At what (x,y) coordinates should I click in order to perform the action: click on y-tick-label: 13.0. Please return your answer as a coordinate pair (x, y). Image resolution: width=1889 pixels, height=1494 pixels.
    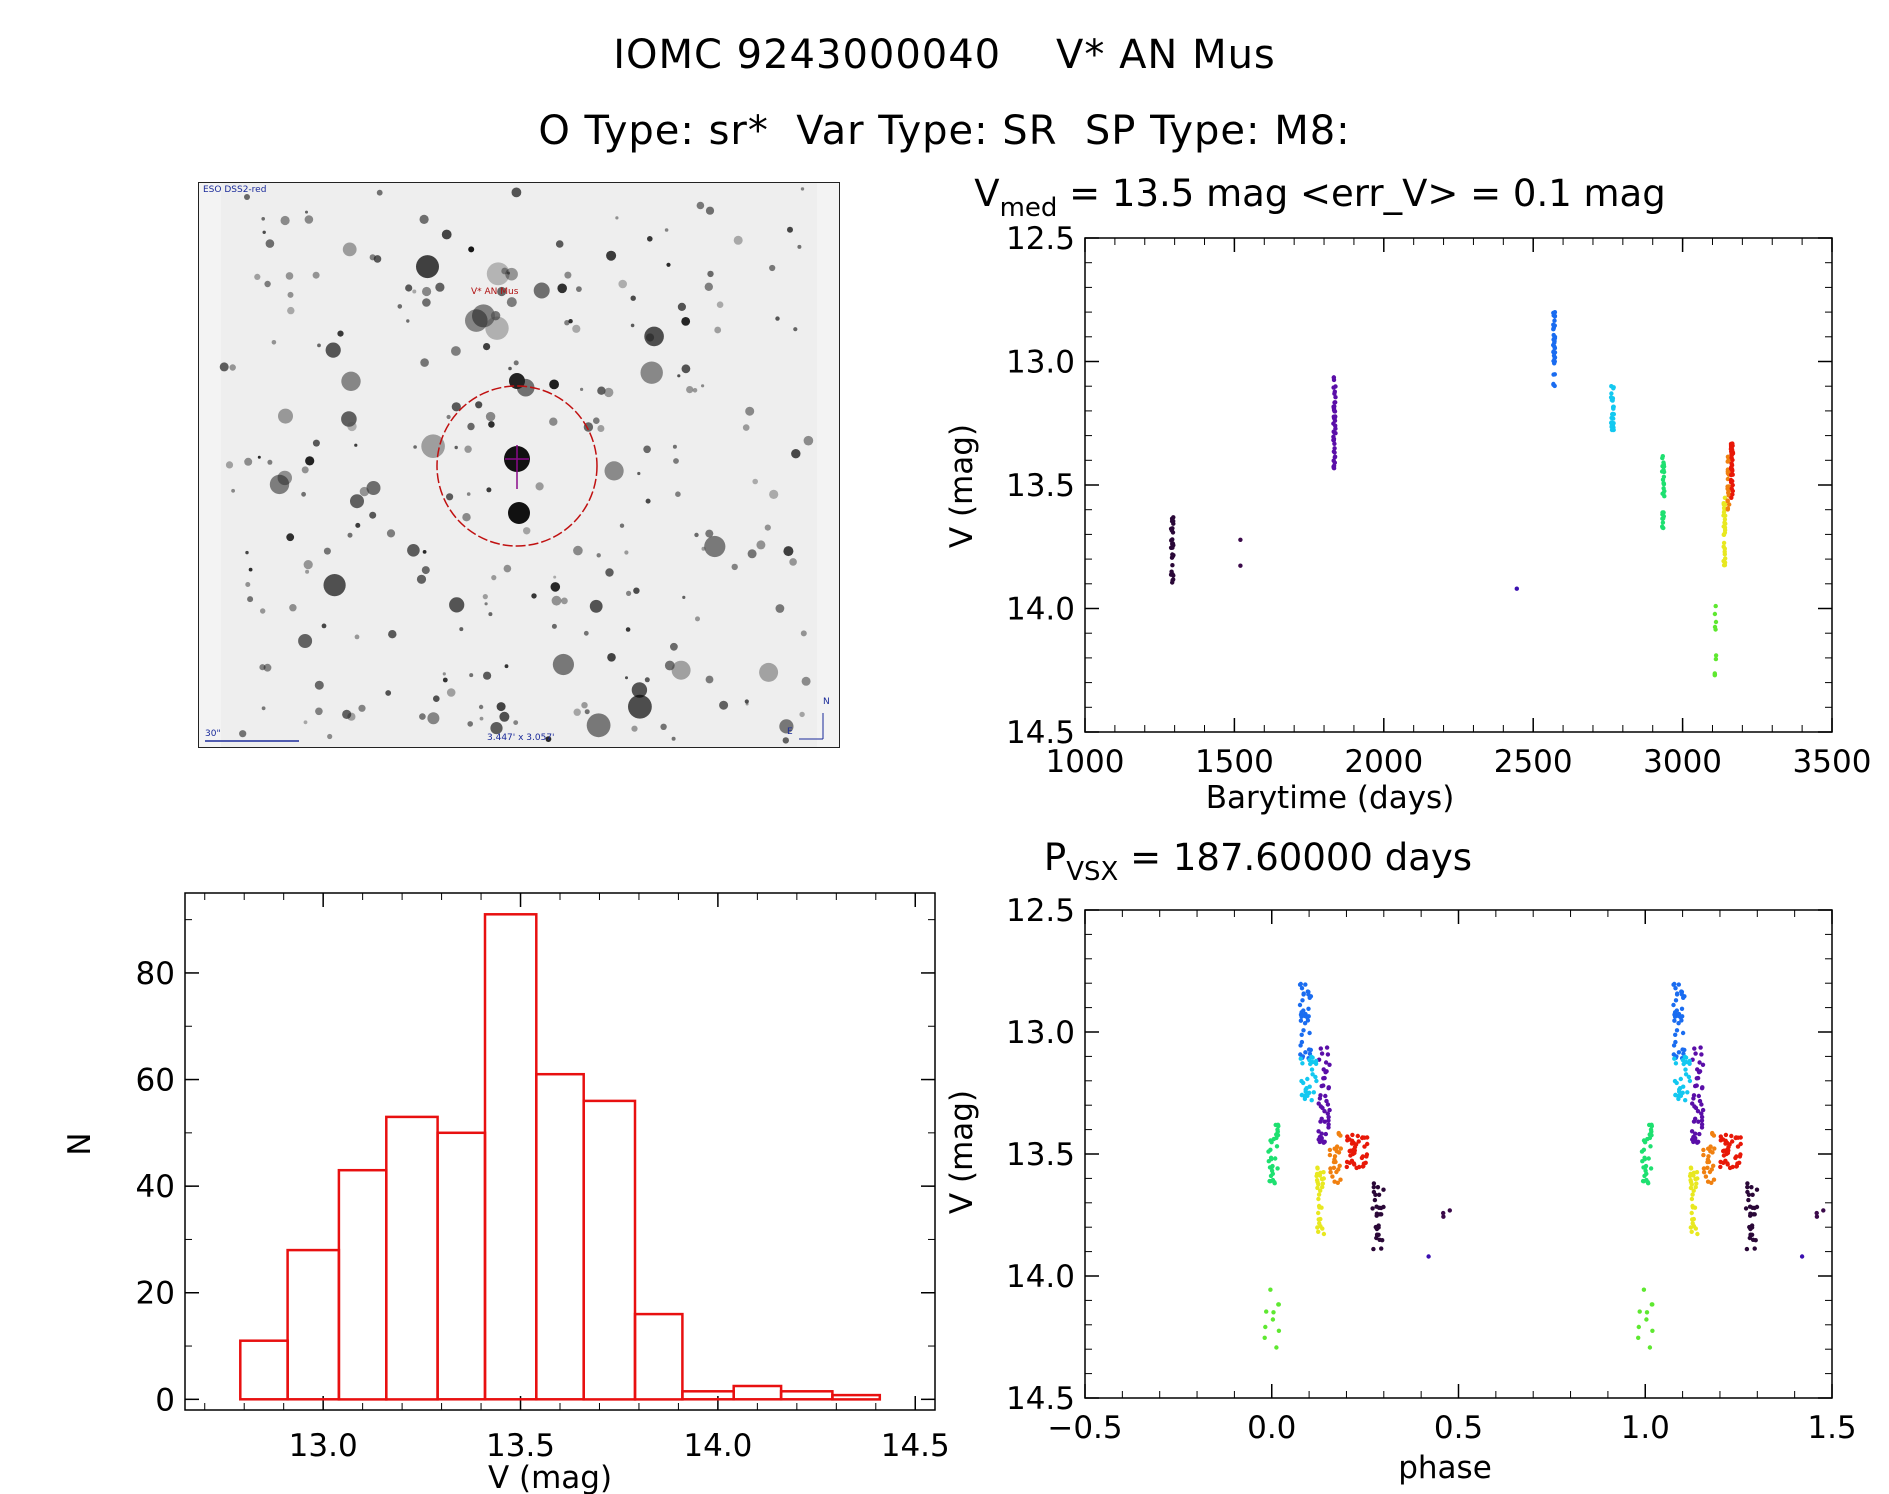
    Looking at the image, I should click on (1040, 363).